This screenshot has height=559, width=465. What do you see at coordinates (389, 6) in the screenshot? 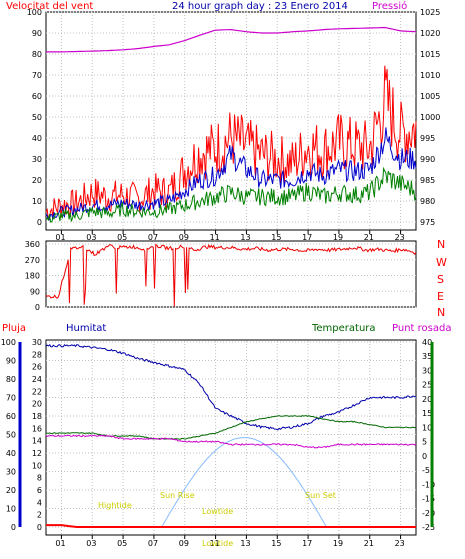
I see `pressure-label: Pressió` at bounding box center [389, 6].